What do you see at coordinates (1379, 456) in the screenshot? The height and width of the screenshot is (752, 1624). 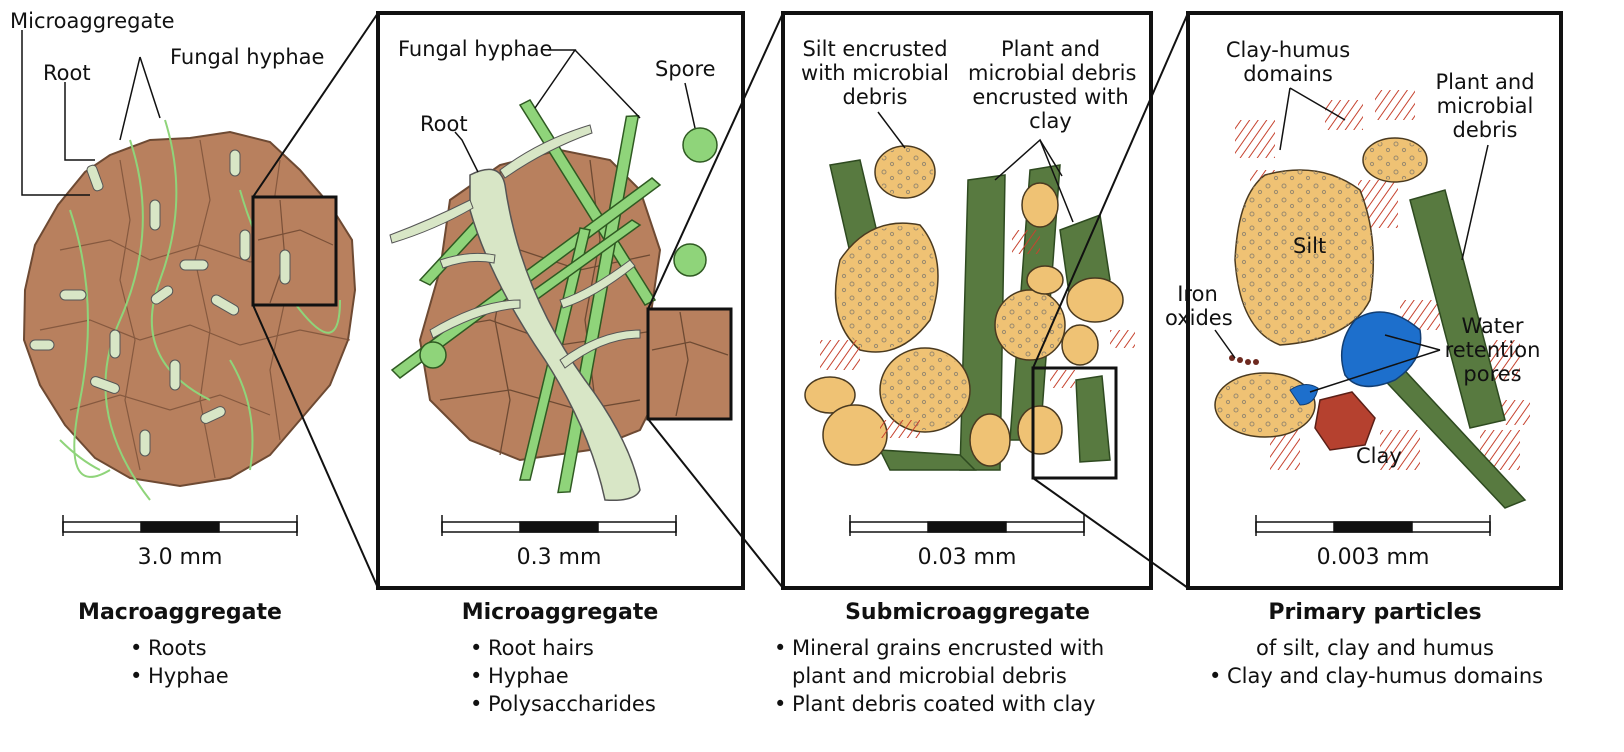 I see `label-clay: Clay` at bounding box center [1379, 456].